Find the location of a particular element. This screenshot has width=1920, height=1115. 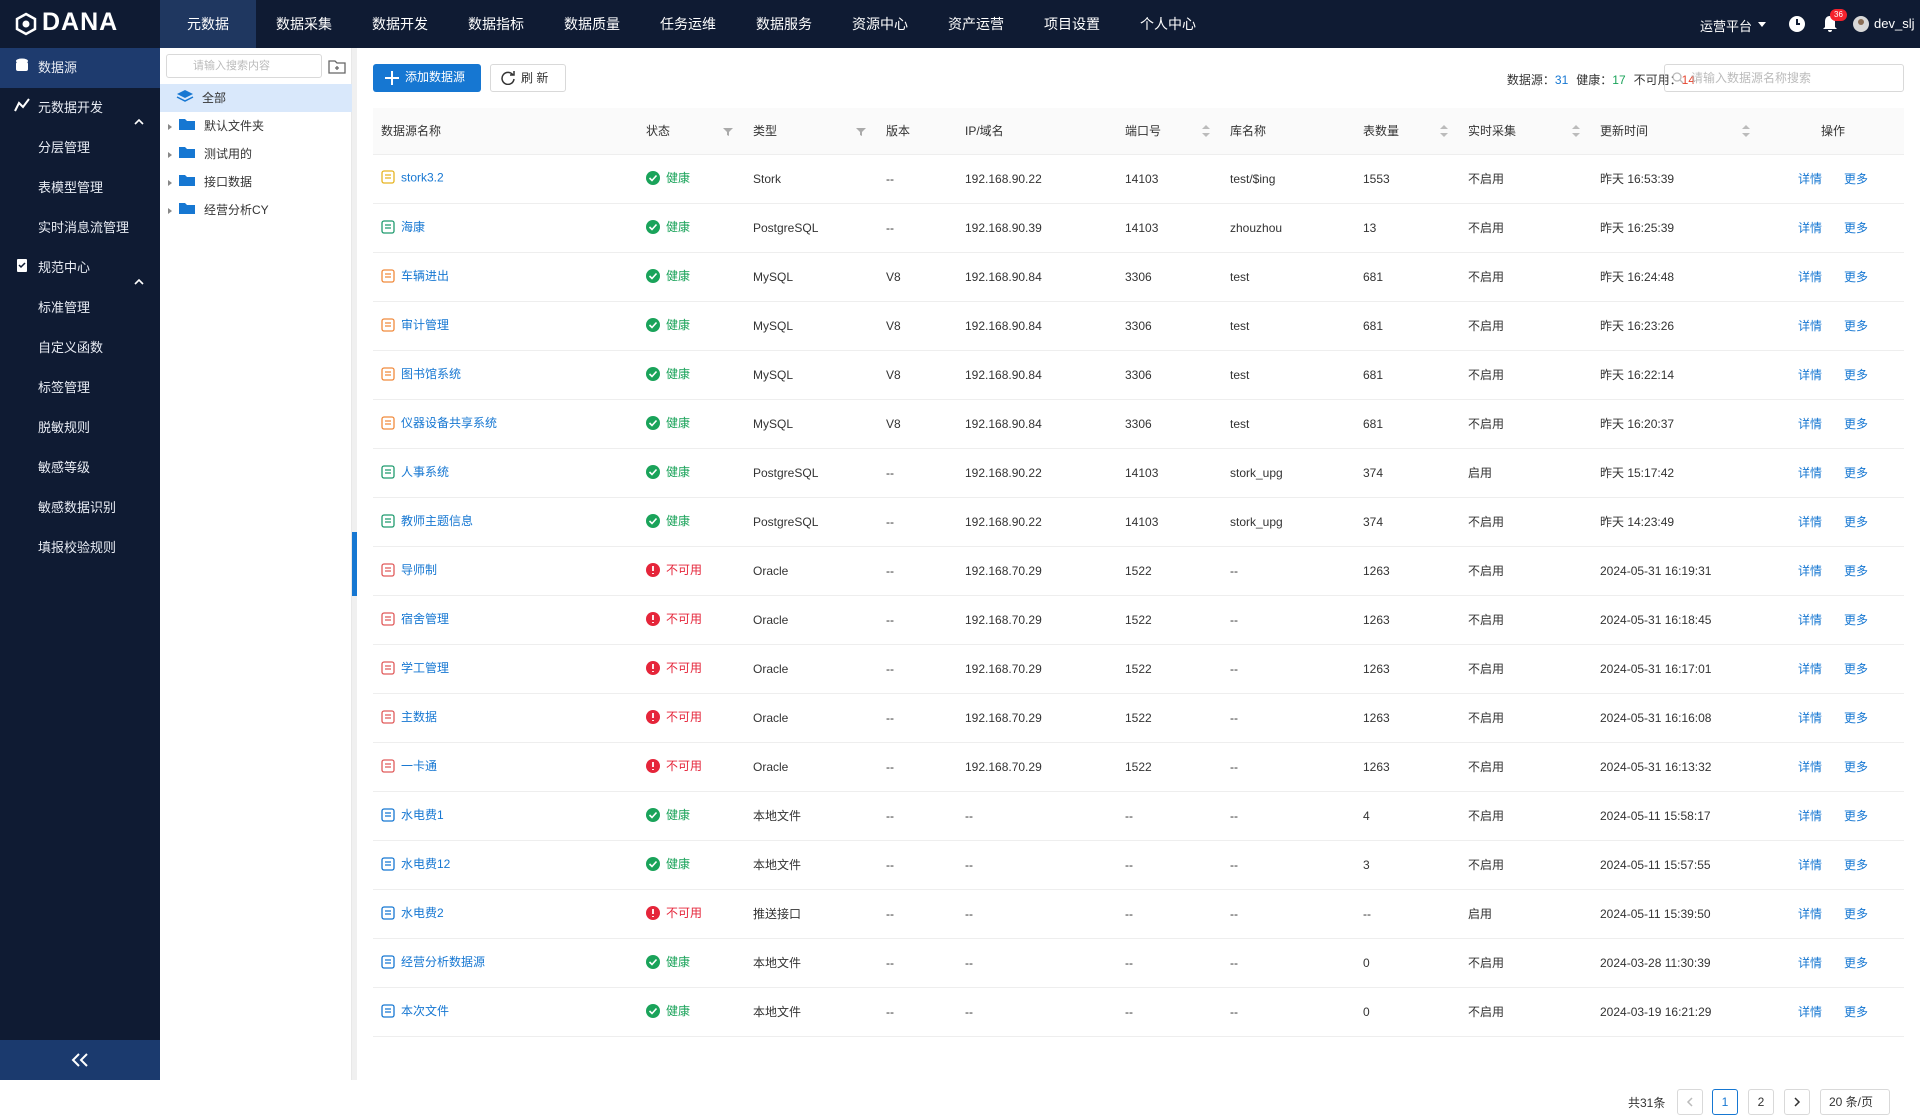

source-name: 宿舍管理 is located at coordinates (425, 619).